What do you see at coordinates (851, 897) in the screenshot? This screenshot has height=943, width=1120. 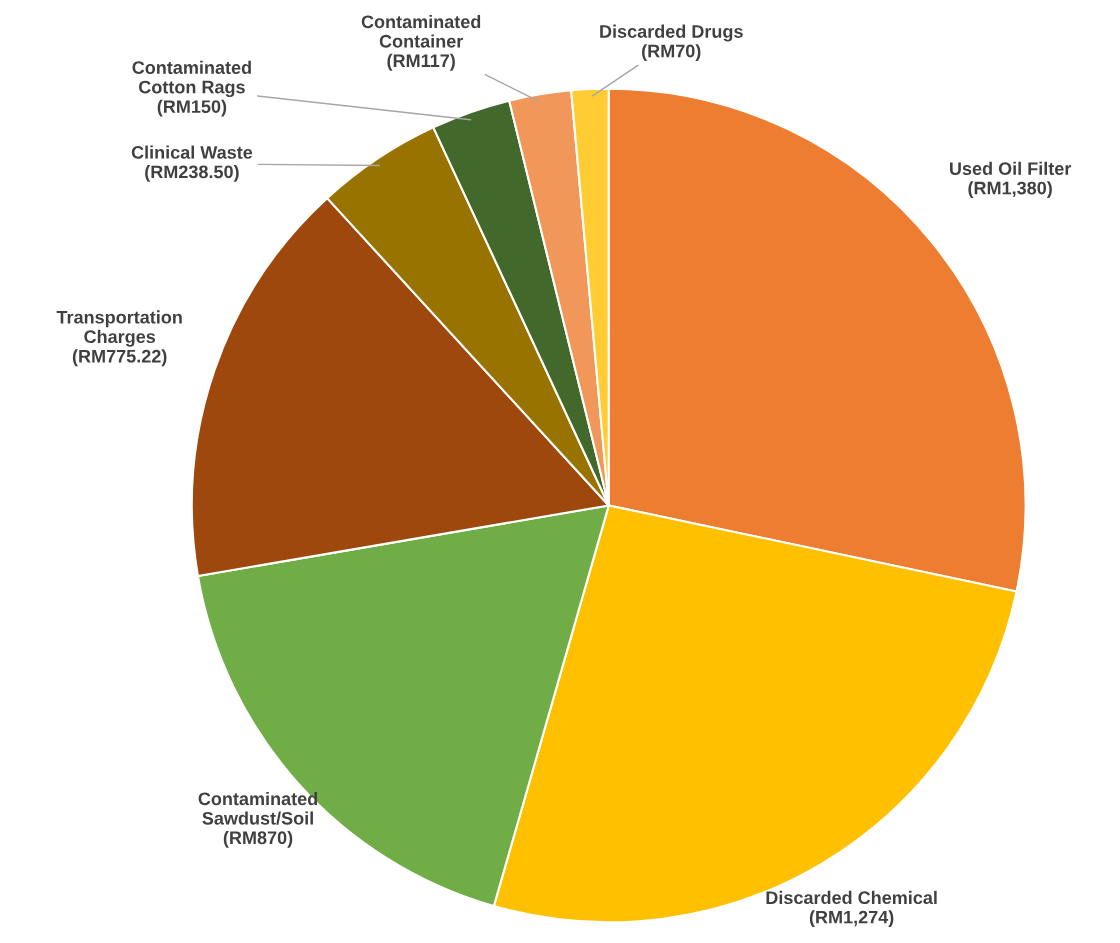 I see `slice-label: Discarded Chemical` at bounding box center [851, 897].